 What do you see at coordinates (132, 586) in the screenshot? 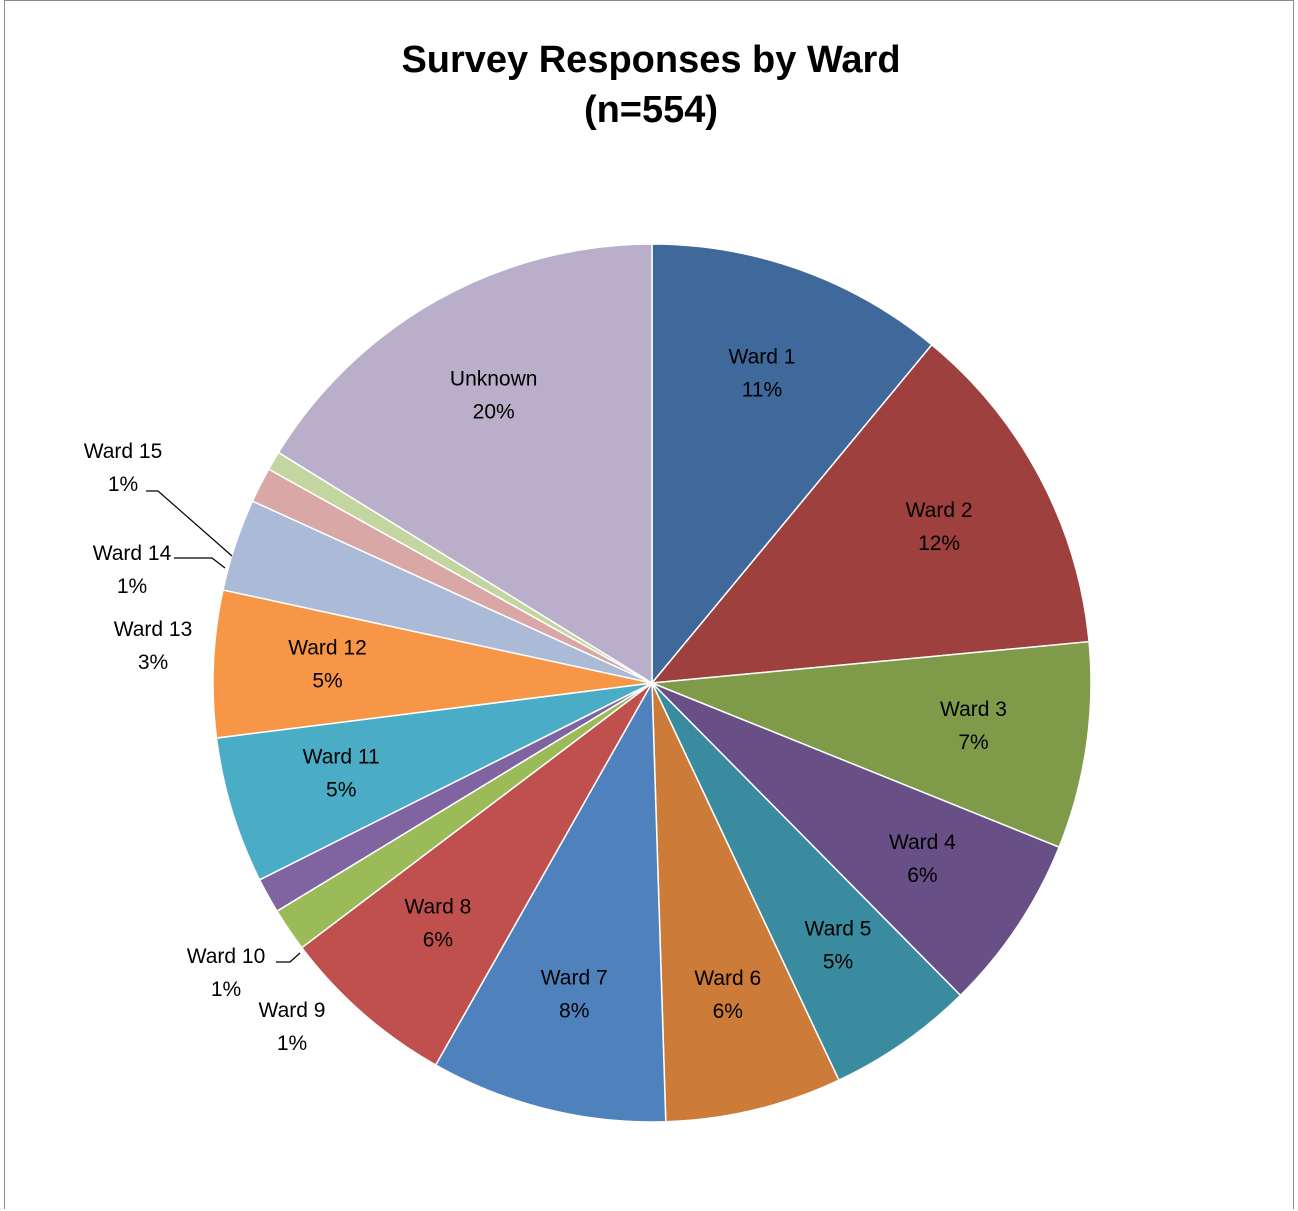
I see `data-label-percent-ward-14: 1%` at bounding box center [132, 586].